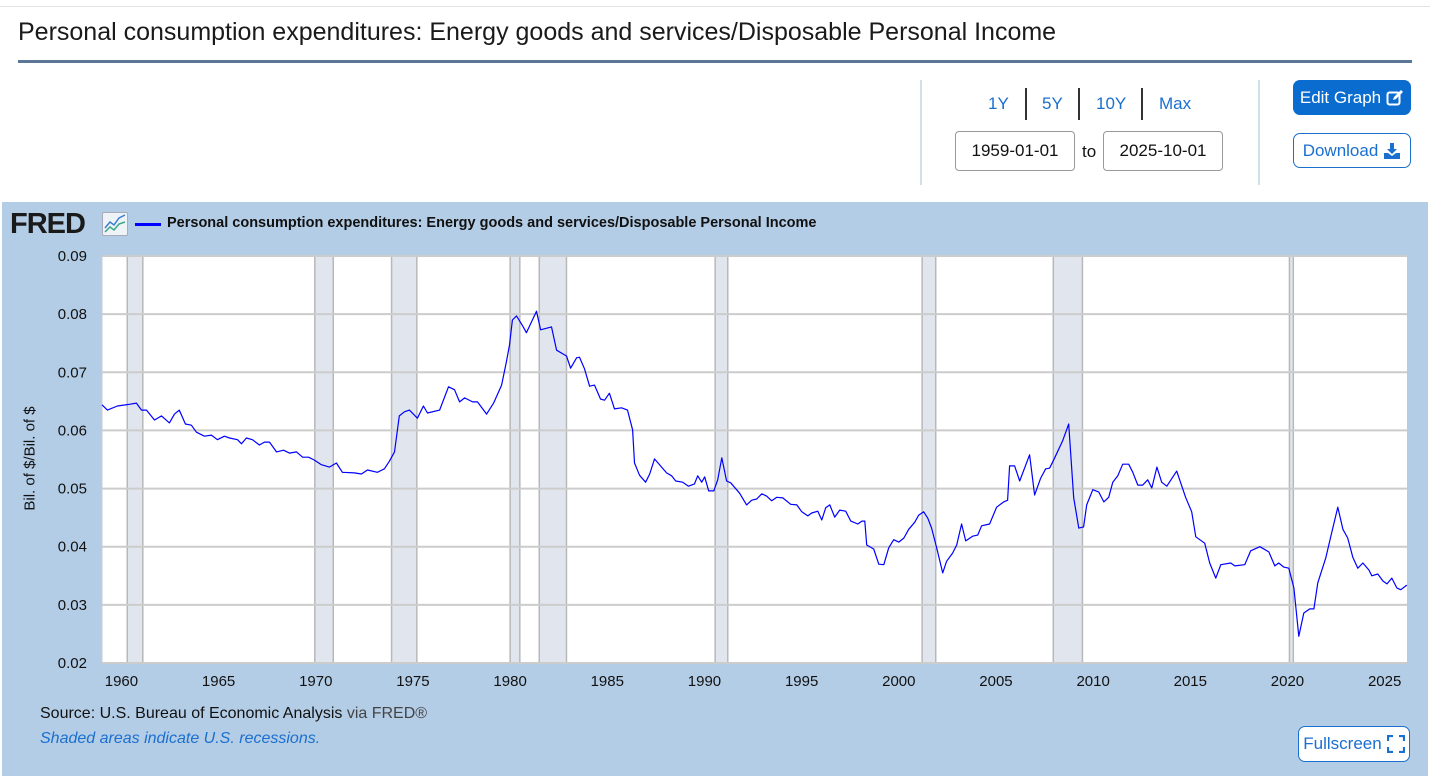 Image resolution: width=1430 pixels, height=778 pixels. I want to click on download-button: Download, so click(1352, 150).